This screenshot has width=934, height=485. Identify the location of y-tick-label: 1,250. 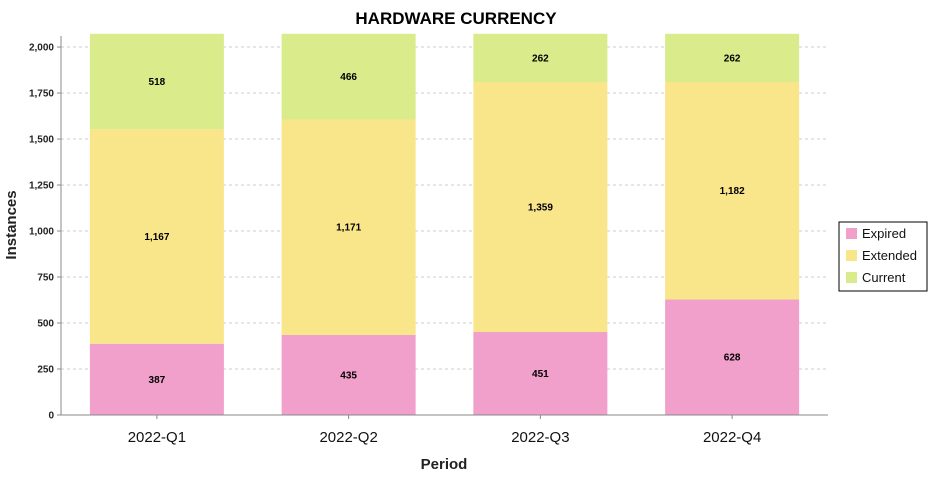
(41, 186).